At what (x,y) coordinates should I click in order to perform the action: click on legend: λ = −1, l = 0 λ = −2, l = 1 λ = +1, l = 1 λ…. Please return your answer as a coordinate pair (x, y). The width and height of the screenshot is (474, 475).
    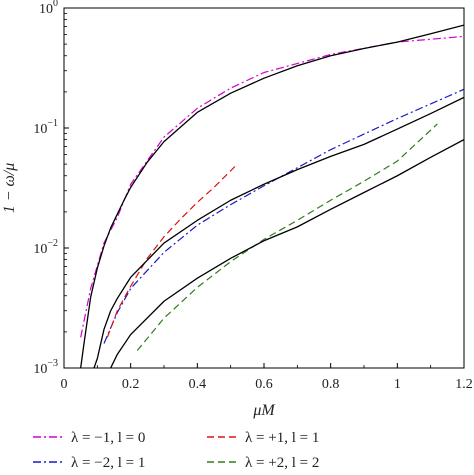
    Looking at the image, I should click on (176, 450).